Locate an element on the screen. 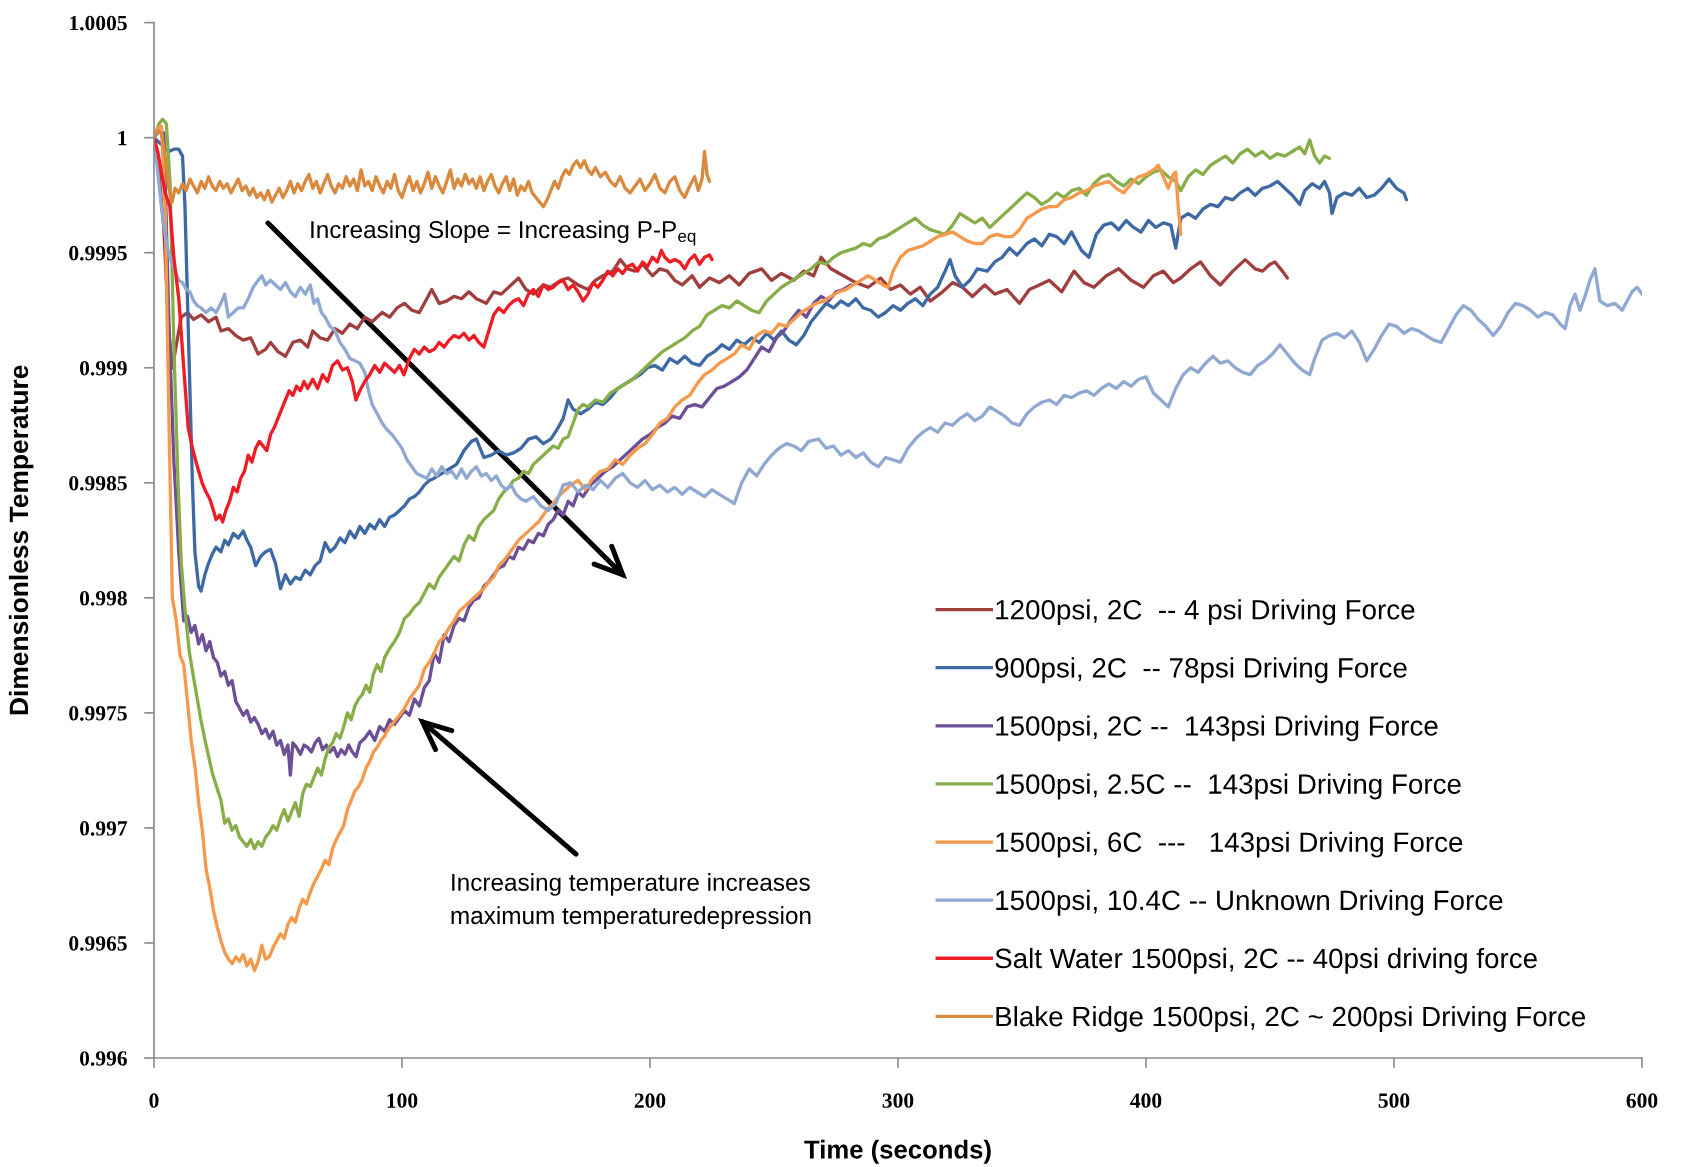 This screenshot has height=1167, width=1681. x-tick-label: 300 is located at coordinates (898, 1100).